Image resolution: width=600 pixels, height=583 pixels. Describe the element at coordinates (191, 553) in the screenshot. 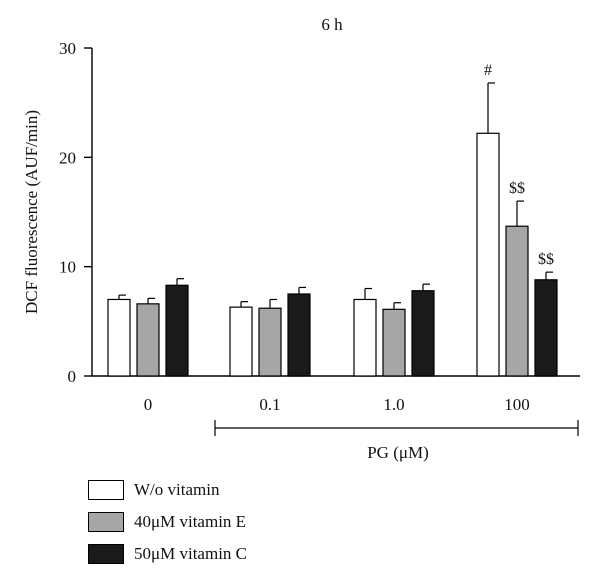

I see `legend-label: 50μM vitamin C` at that location.